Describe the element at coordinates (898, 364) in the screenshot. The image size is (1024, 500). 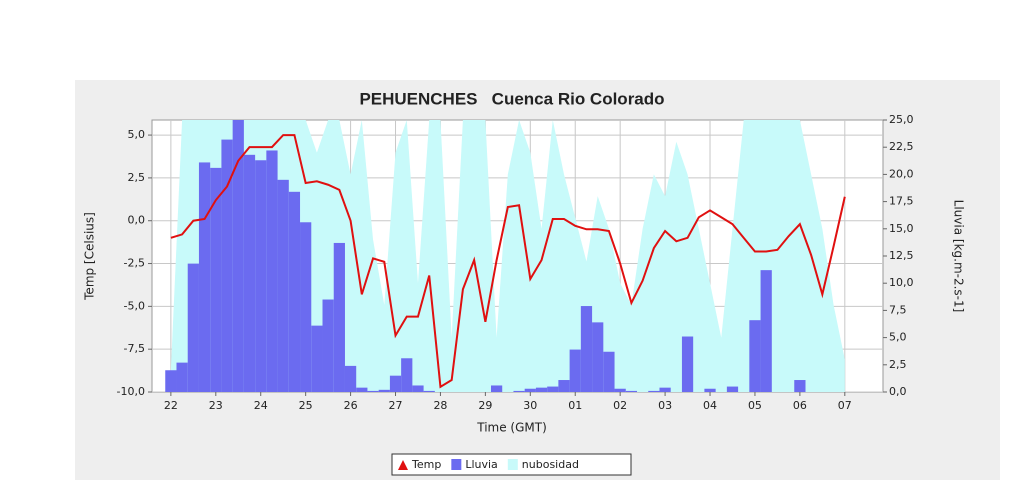
I see `y2-tick-label: 2,5` at that location.